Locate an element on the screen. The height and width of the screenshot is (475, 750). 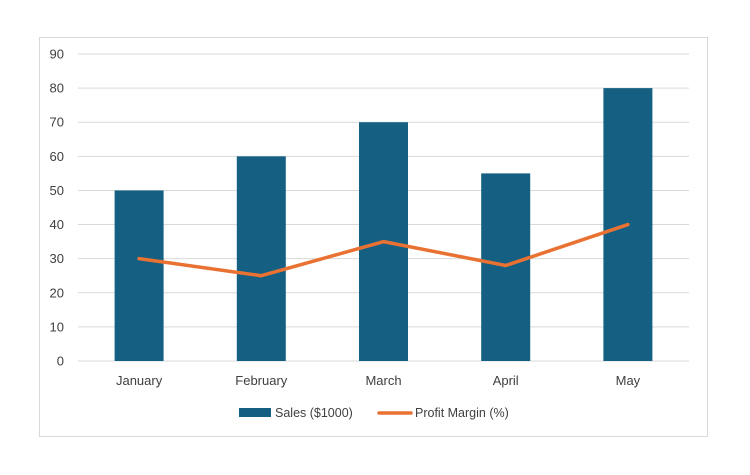
y-tick-label-50: 50 is located at coordinates (57, 190).